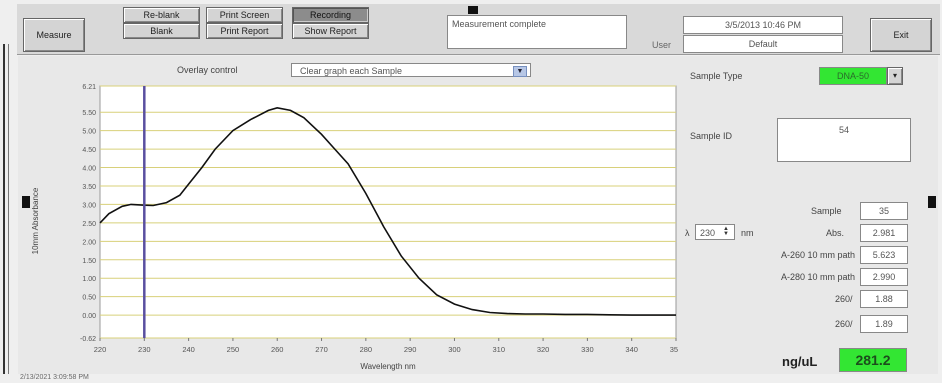  What do you see at coordinates (89, 316) in the screenshot?
I see `y-tick-label: 0.00` at bounding box center [89, 316].